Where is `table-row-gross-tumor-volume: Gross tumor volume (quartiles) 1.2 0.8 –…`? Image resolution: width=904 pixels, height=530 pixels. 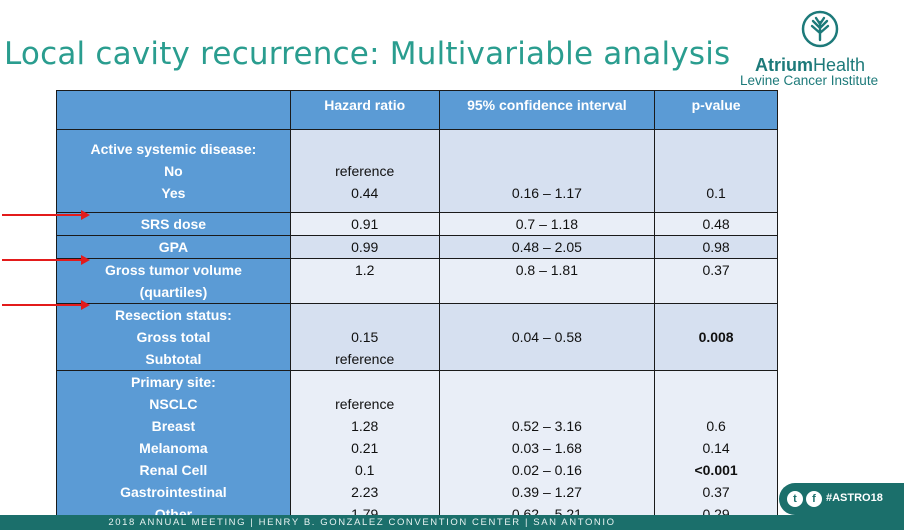 table-row-gross-tumor-volume: Gross tumor volume (quartiles) 1.2 0.8 –… is located at coordinates (417, 281).